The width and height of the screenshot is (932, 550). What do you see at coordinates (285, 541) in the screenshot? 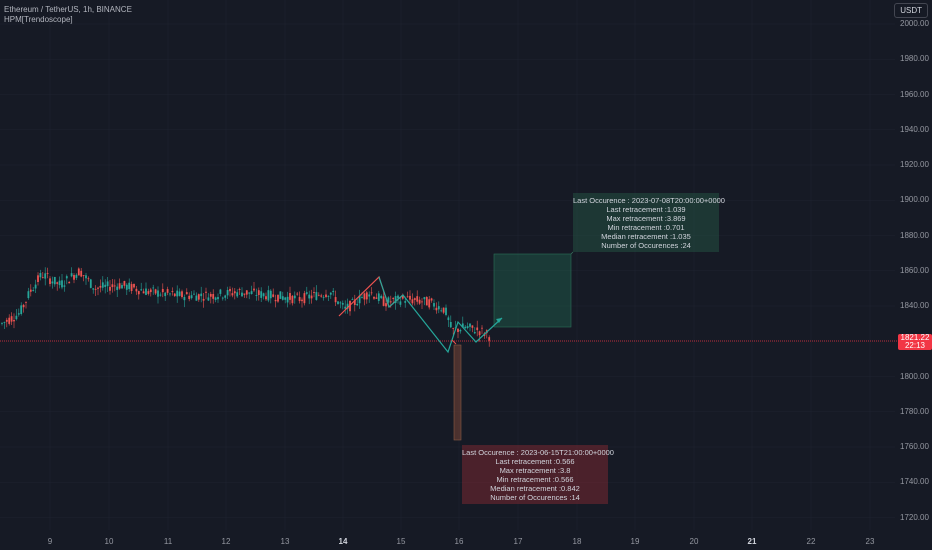
I see `time-tick-label: 13` at bounding box center [285, 541].